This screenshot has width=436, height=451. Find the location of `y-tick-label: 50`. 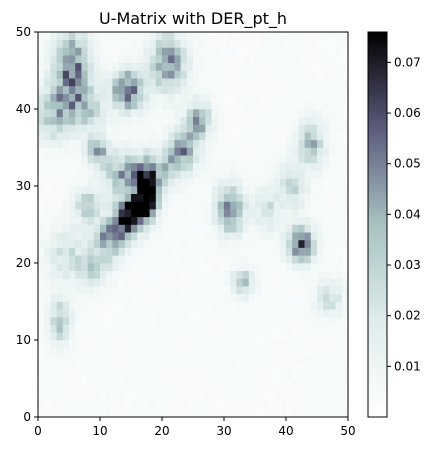

y-tick-label: 50 is located at coordinates (23, 32).